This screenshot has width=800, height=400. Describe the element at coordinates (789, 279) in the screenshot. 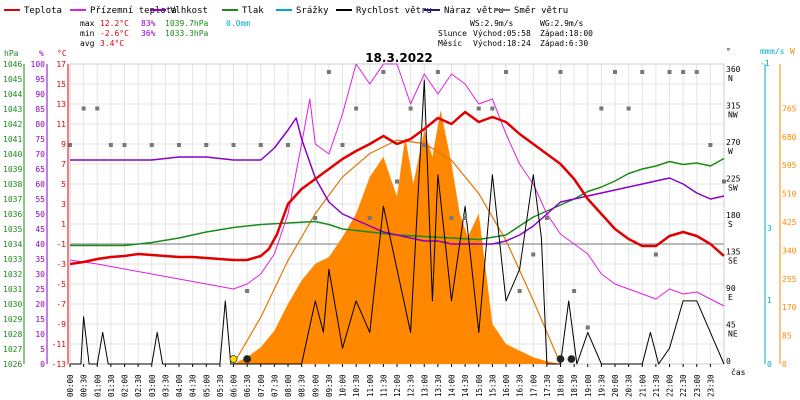

I see `solar-tick-label: 255` at that location.